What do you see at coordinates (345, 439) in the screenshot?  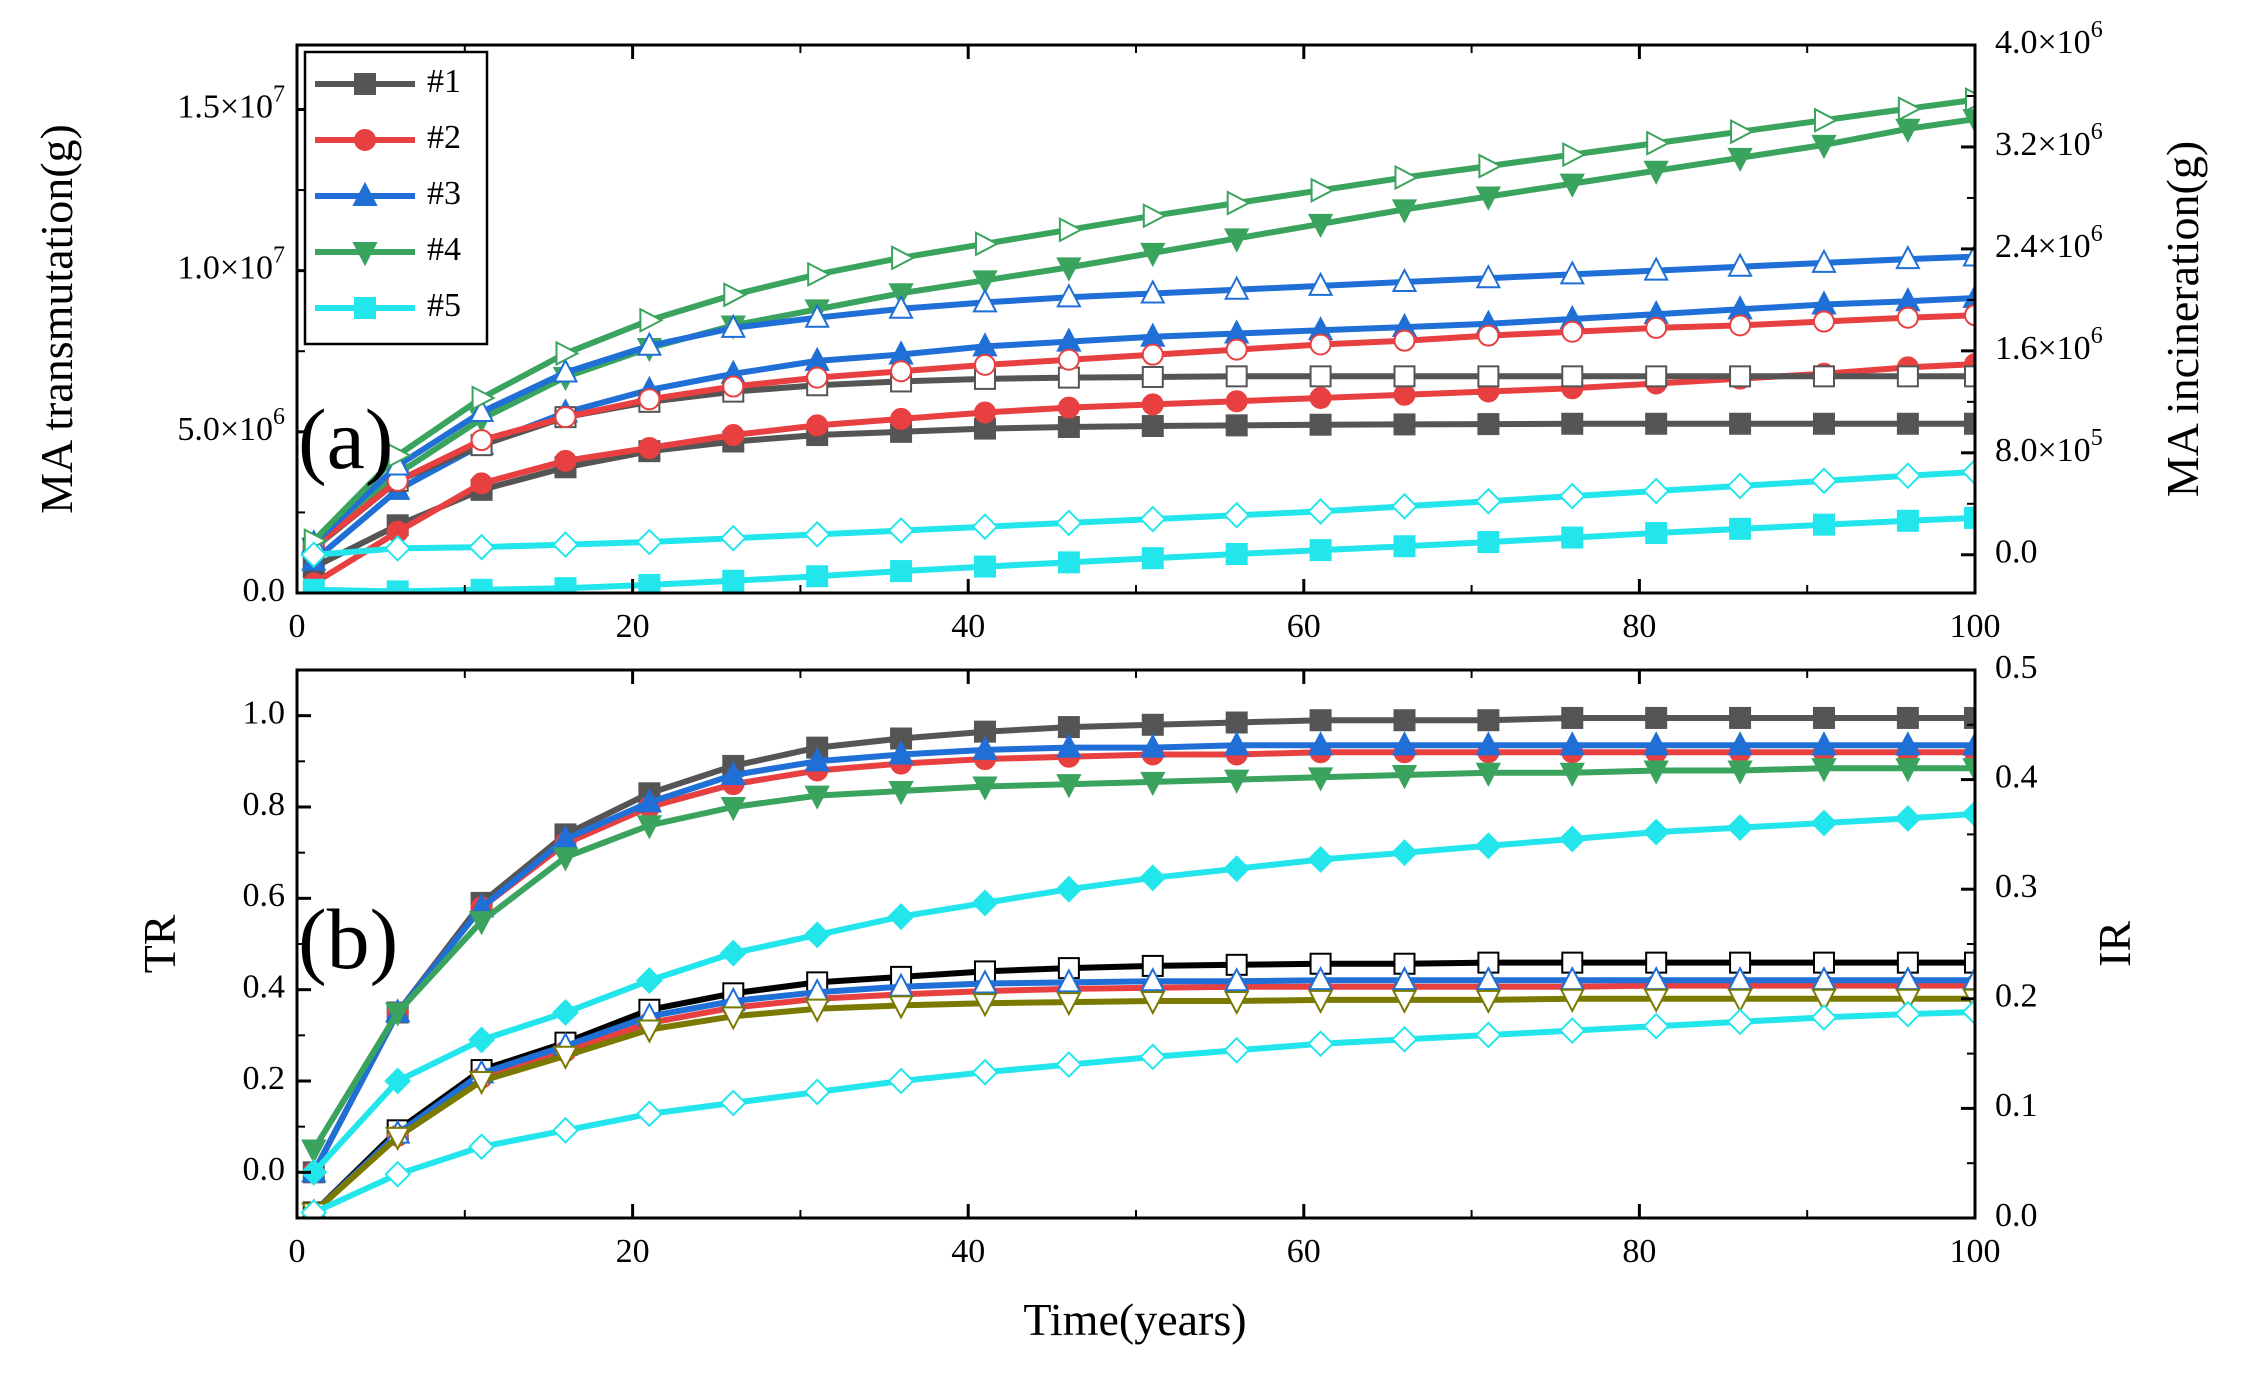 I see `panel-label: (a)` at bounding box center [345, 439].